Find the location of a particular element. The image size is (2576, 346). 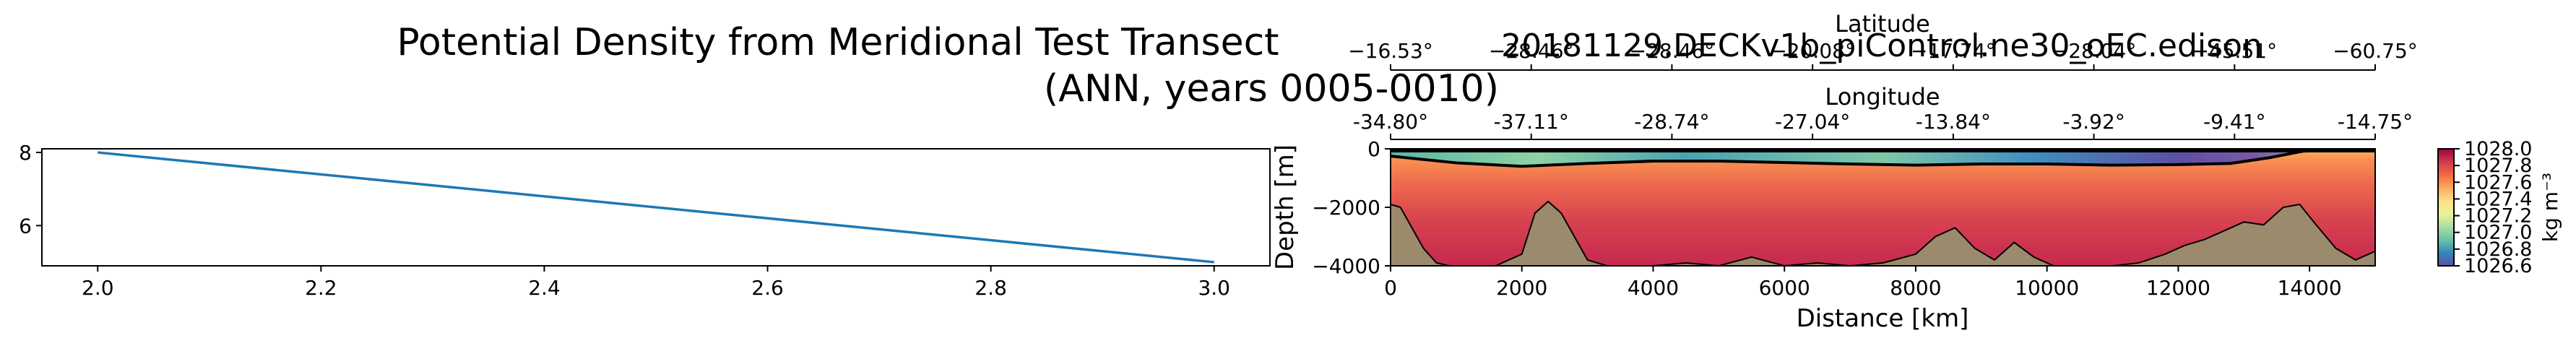

colorbar-tick-label: 1027.6 is located at coordinates (2498, 182).